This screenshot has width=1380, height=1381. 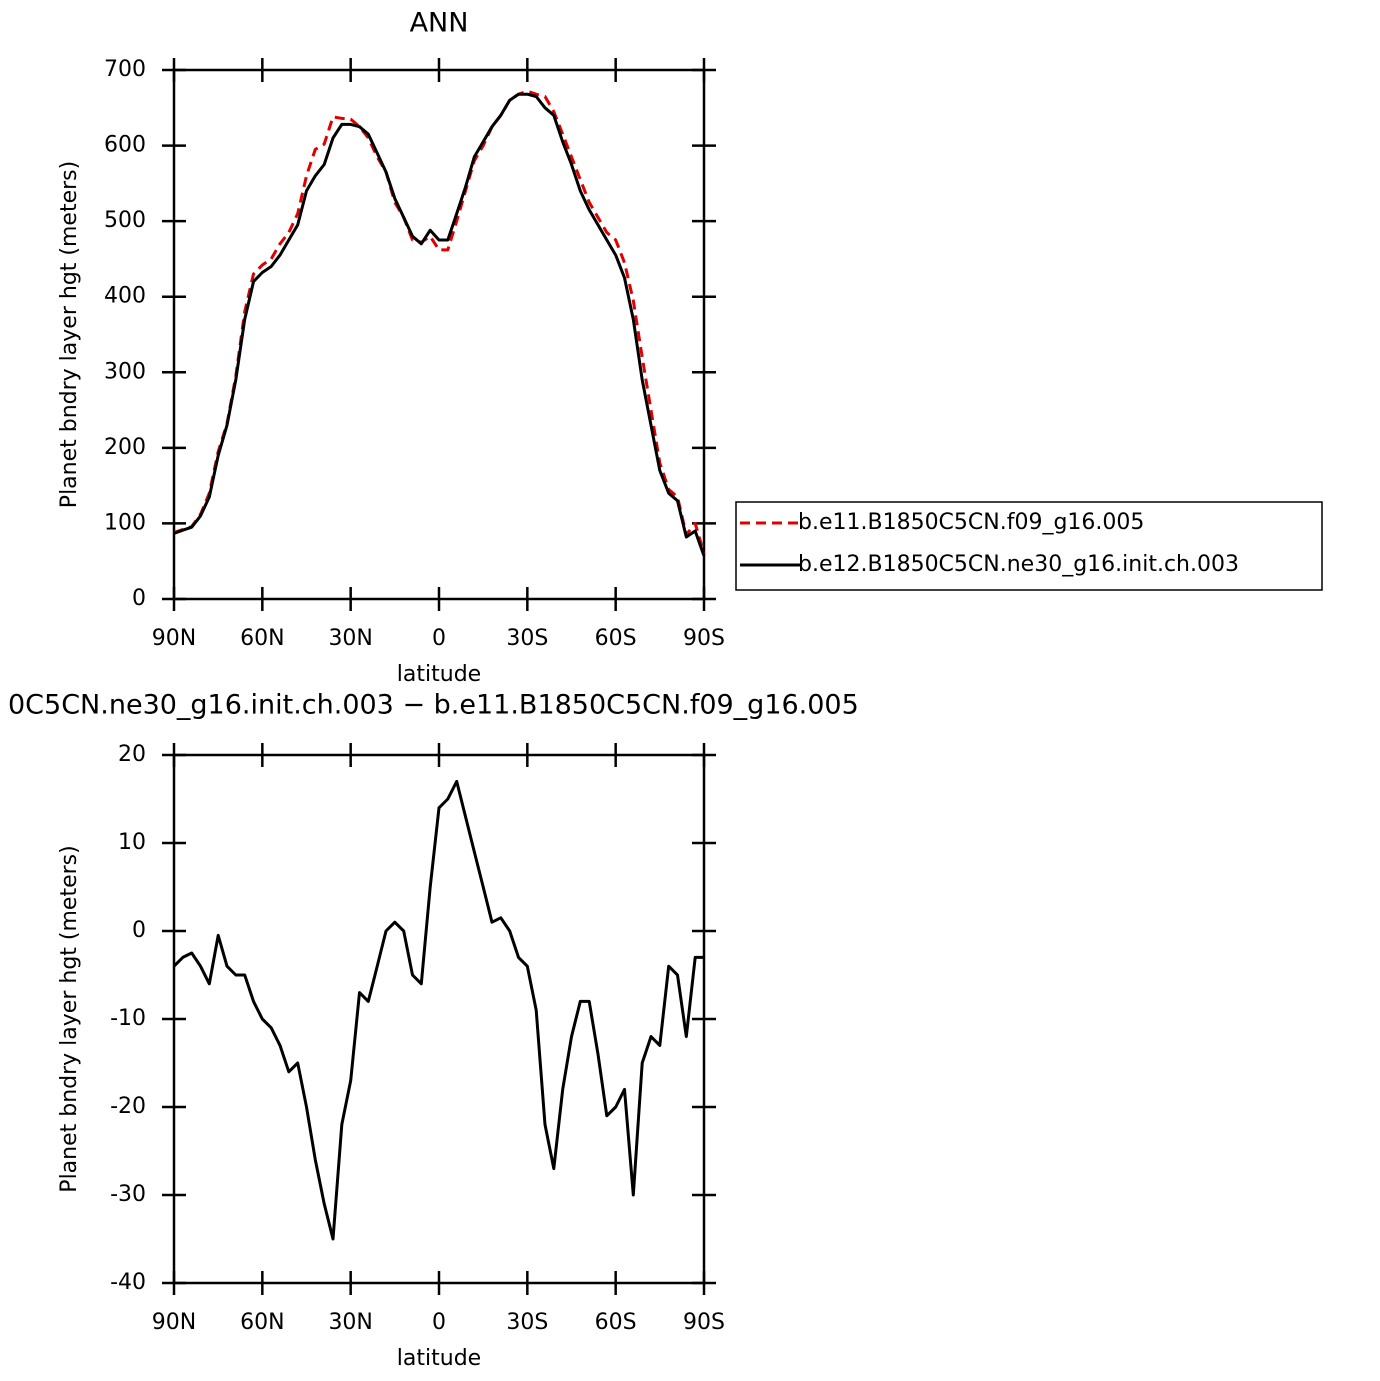 I want to click on legend-label: b.e12.B1850C5CN.ne30_g16.init.ch.003, so click(x=1018, y=564).